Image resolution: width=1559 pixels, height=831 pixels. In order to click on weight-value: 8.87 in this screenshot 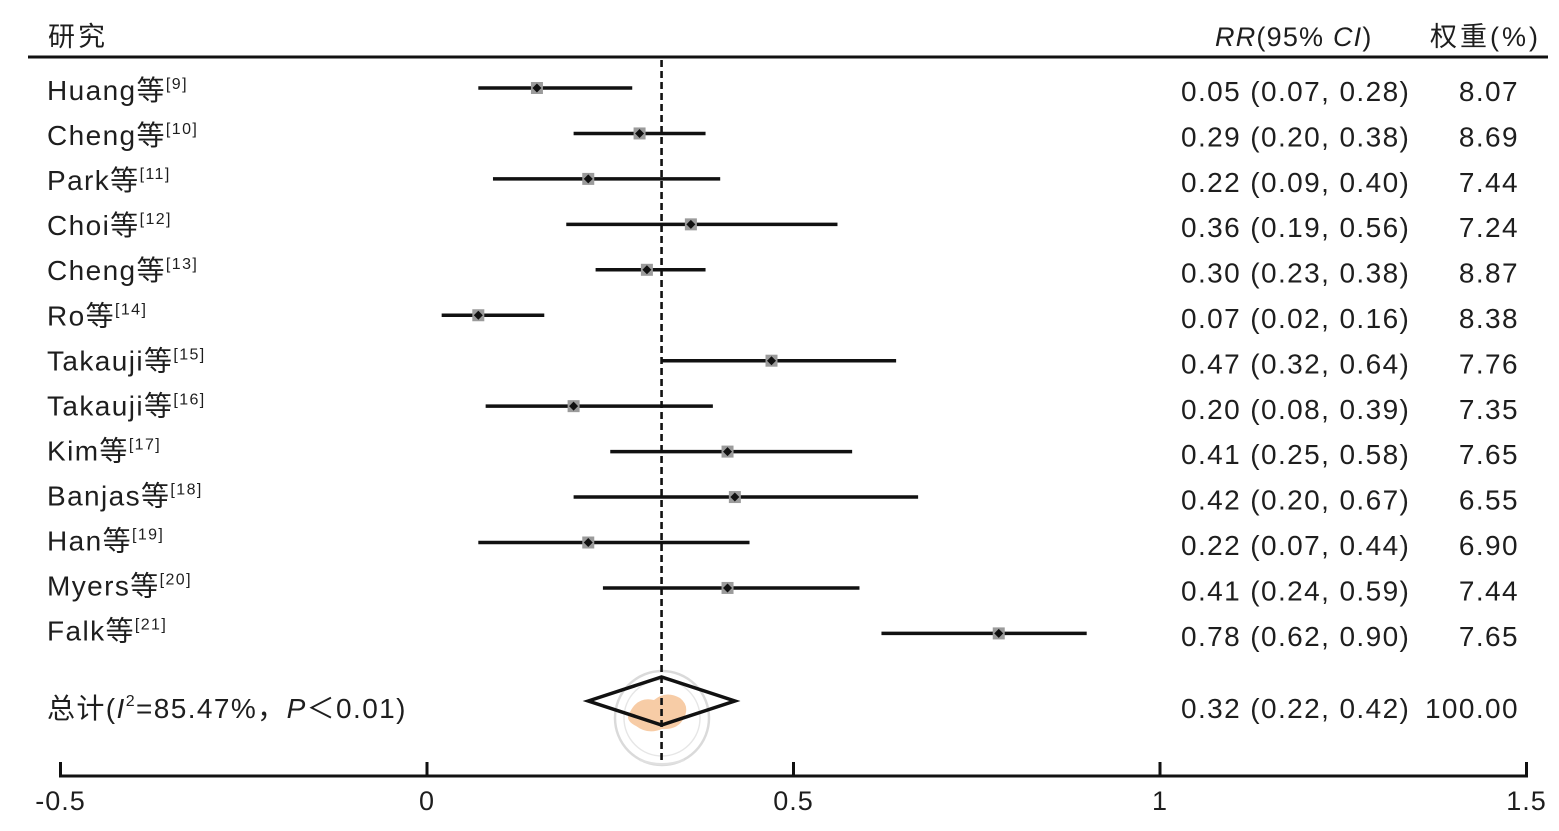, I will do `click(1489, 273)`.